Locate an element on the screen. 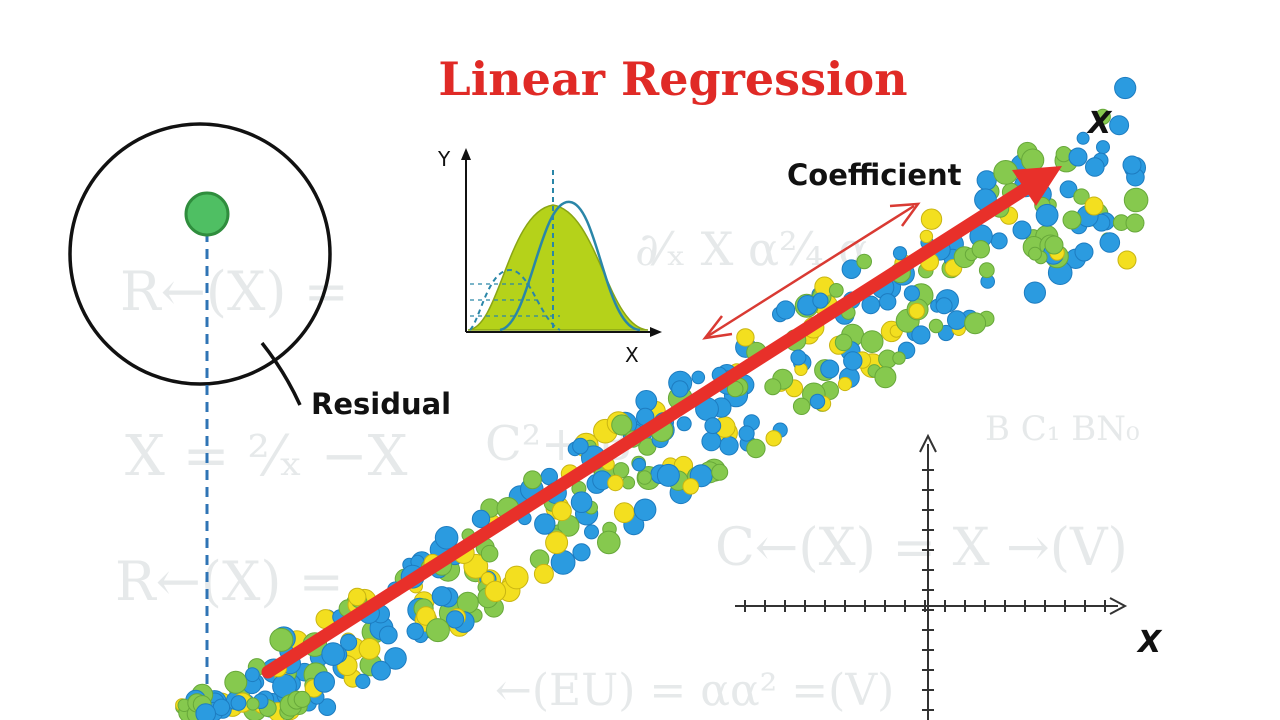  inset-y-arrow is located at coordinates (466, 154).